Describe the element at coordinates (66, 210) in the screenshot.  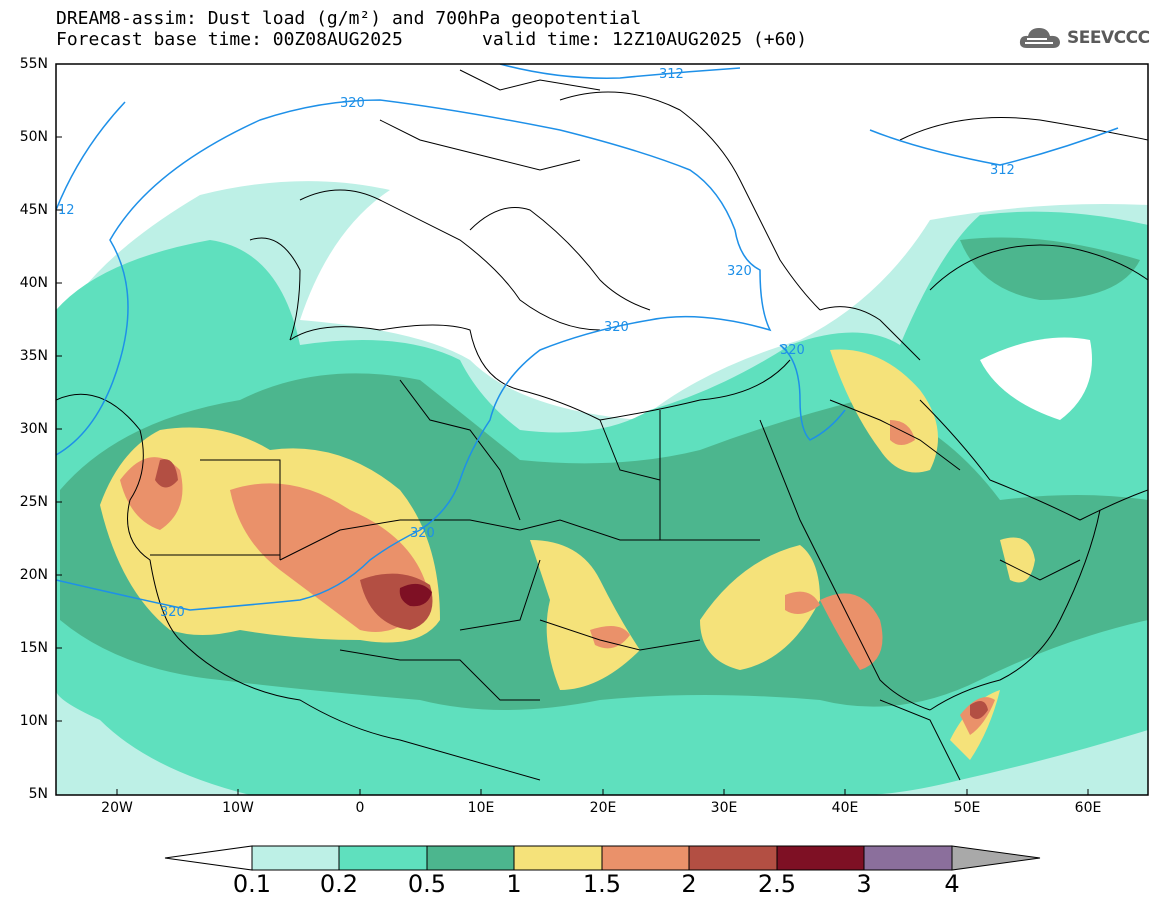
I see `contour-label: 12` at that location.